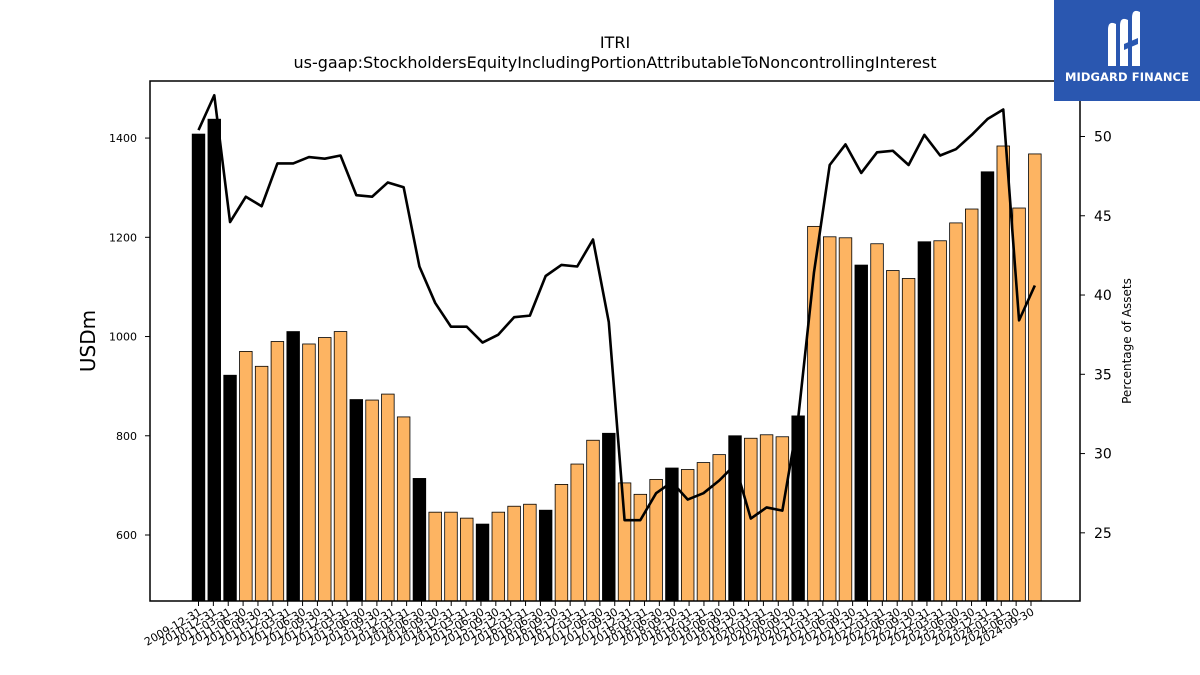  What do you see at coordinates (1103, 375) in the screenshot?
I see `y2-tick-label: 35` at bounding box center [1103, 375].